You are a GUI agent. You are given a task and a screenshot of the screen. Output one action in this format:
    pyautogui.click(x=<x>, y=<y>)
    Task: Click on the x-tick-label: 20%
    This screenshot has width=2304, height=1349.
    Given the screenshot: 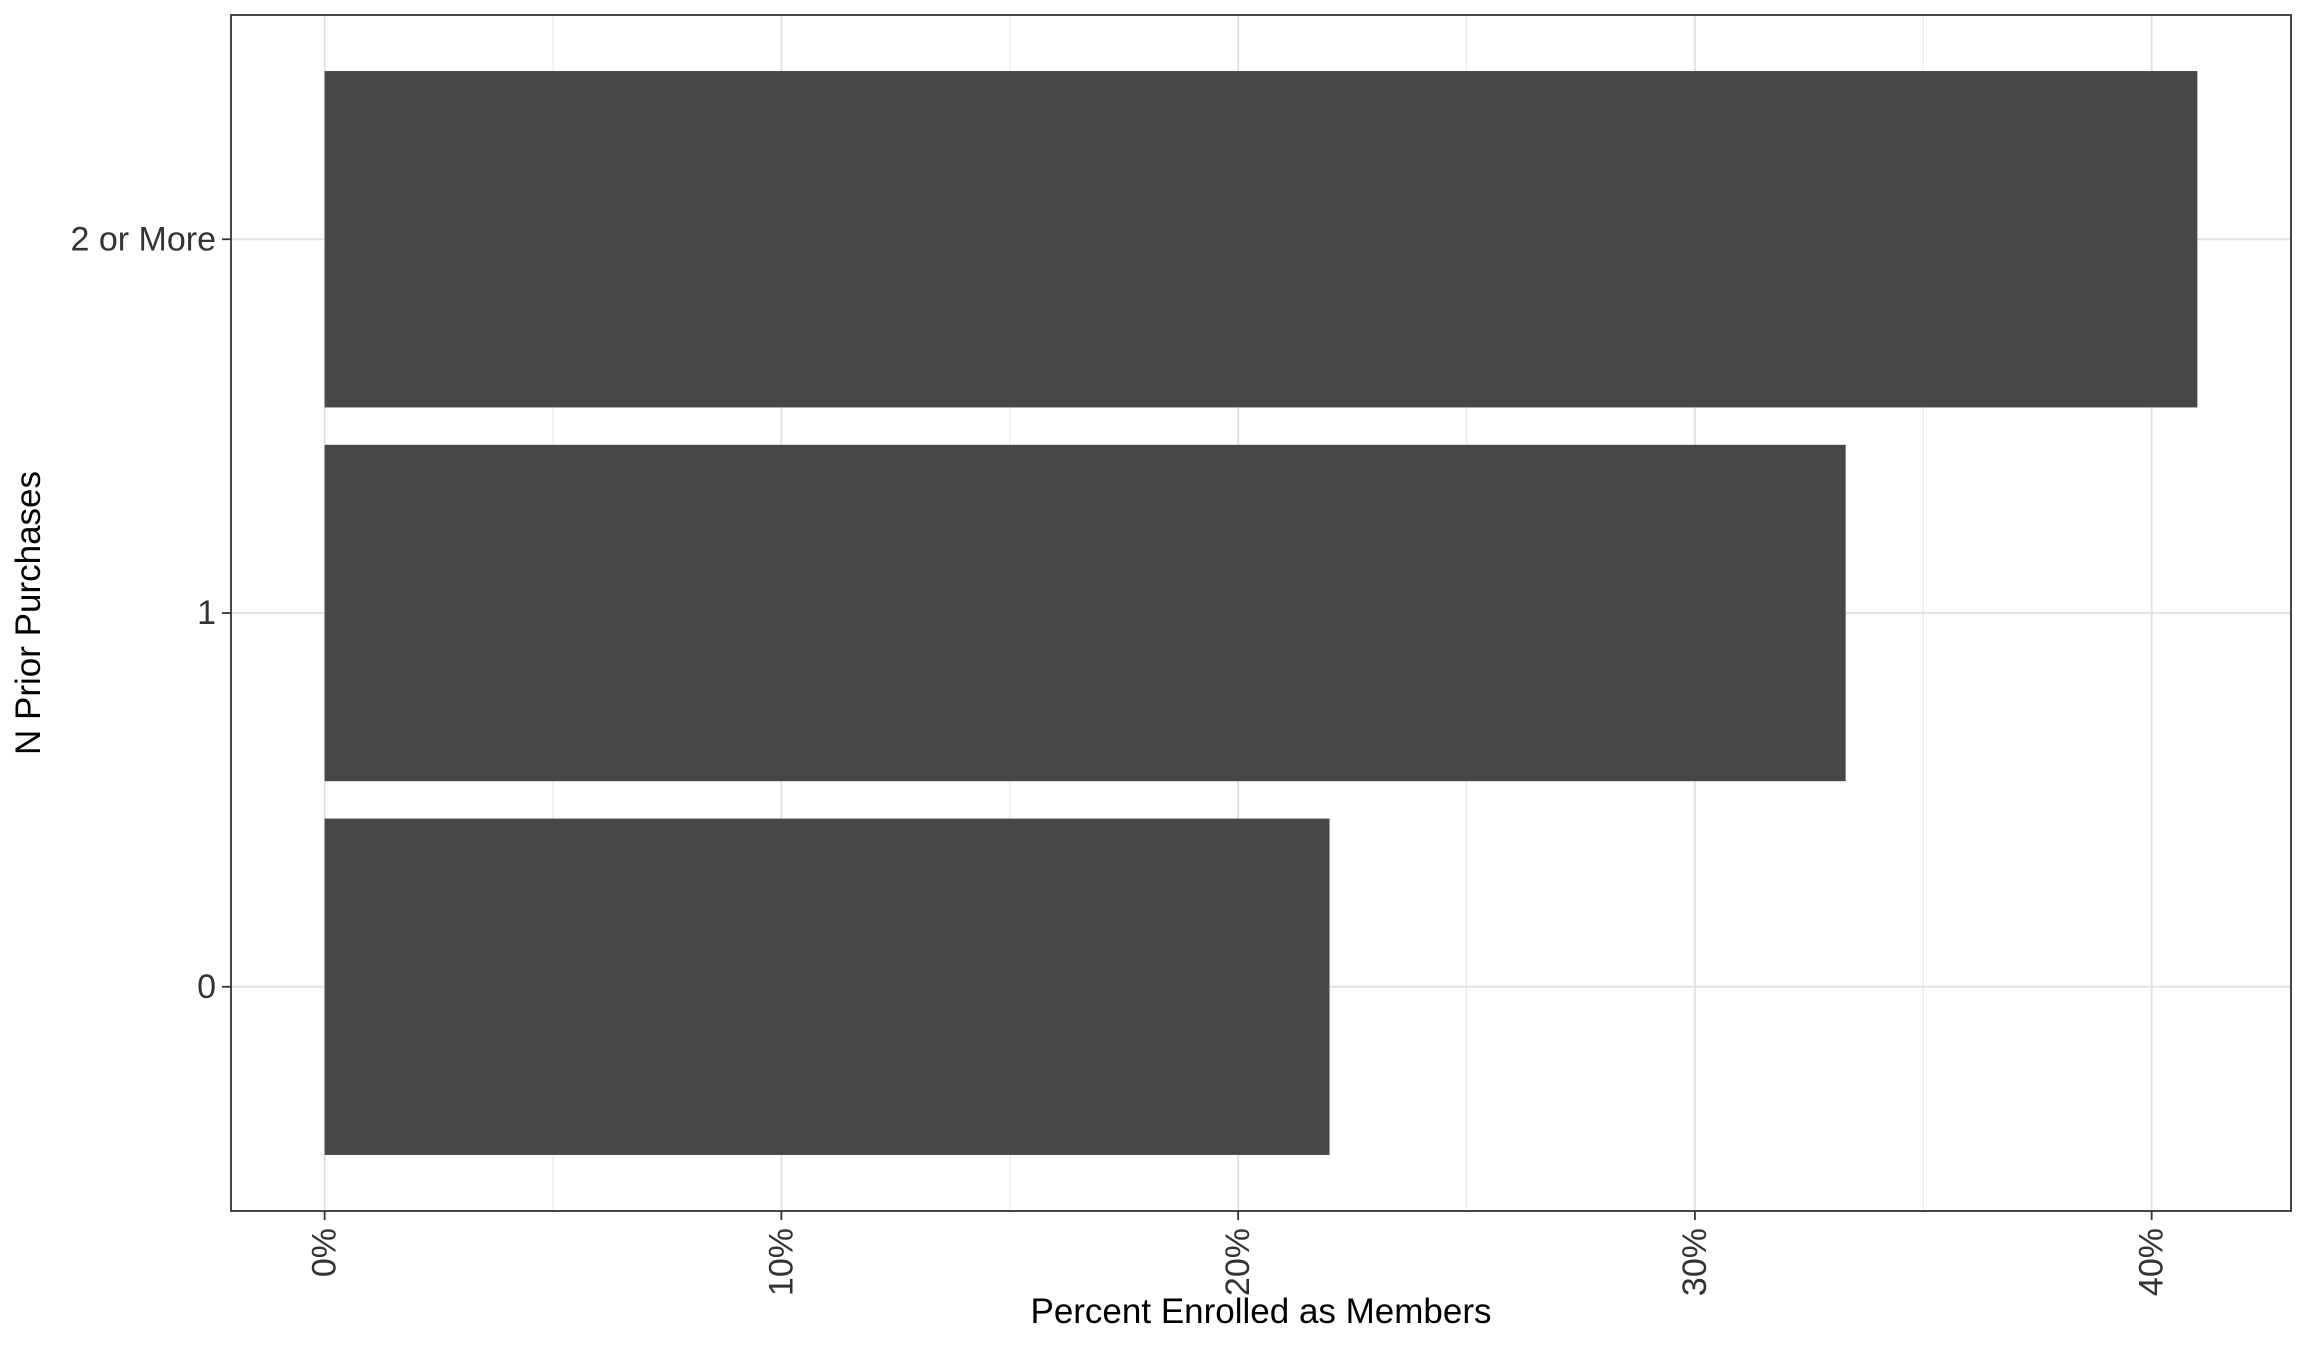 What is the action you would take?
    pyautogui.click(x=1238, y=1262)
    